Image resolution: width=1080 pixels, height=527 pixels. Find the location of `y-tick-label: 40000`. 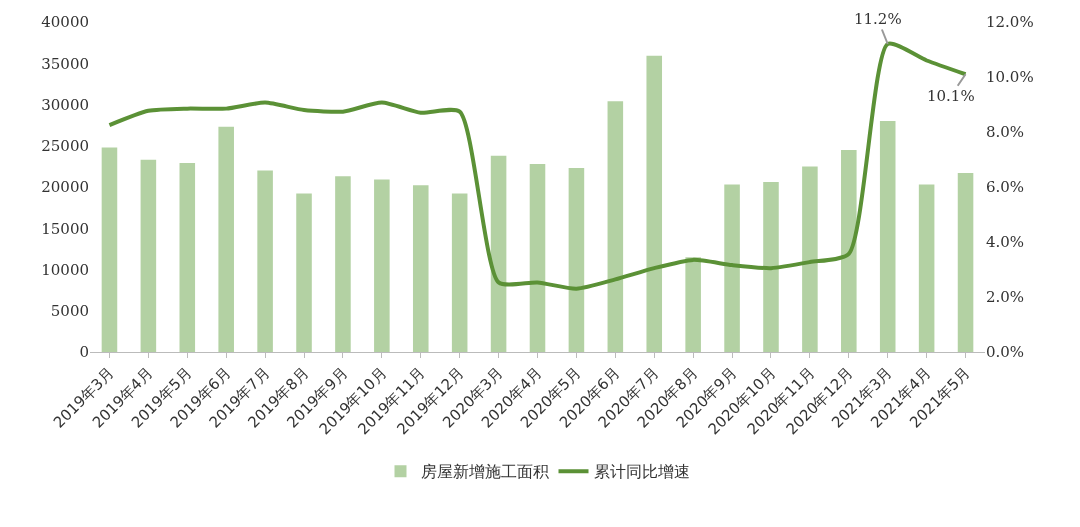

y-tick-label: 40000 is located at coordinates (65, 22).